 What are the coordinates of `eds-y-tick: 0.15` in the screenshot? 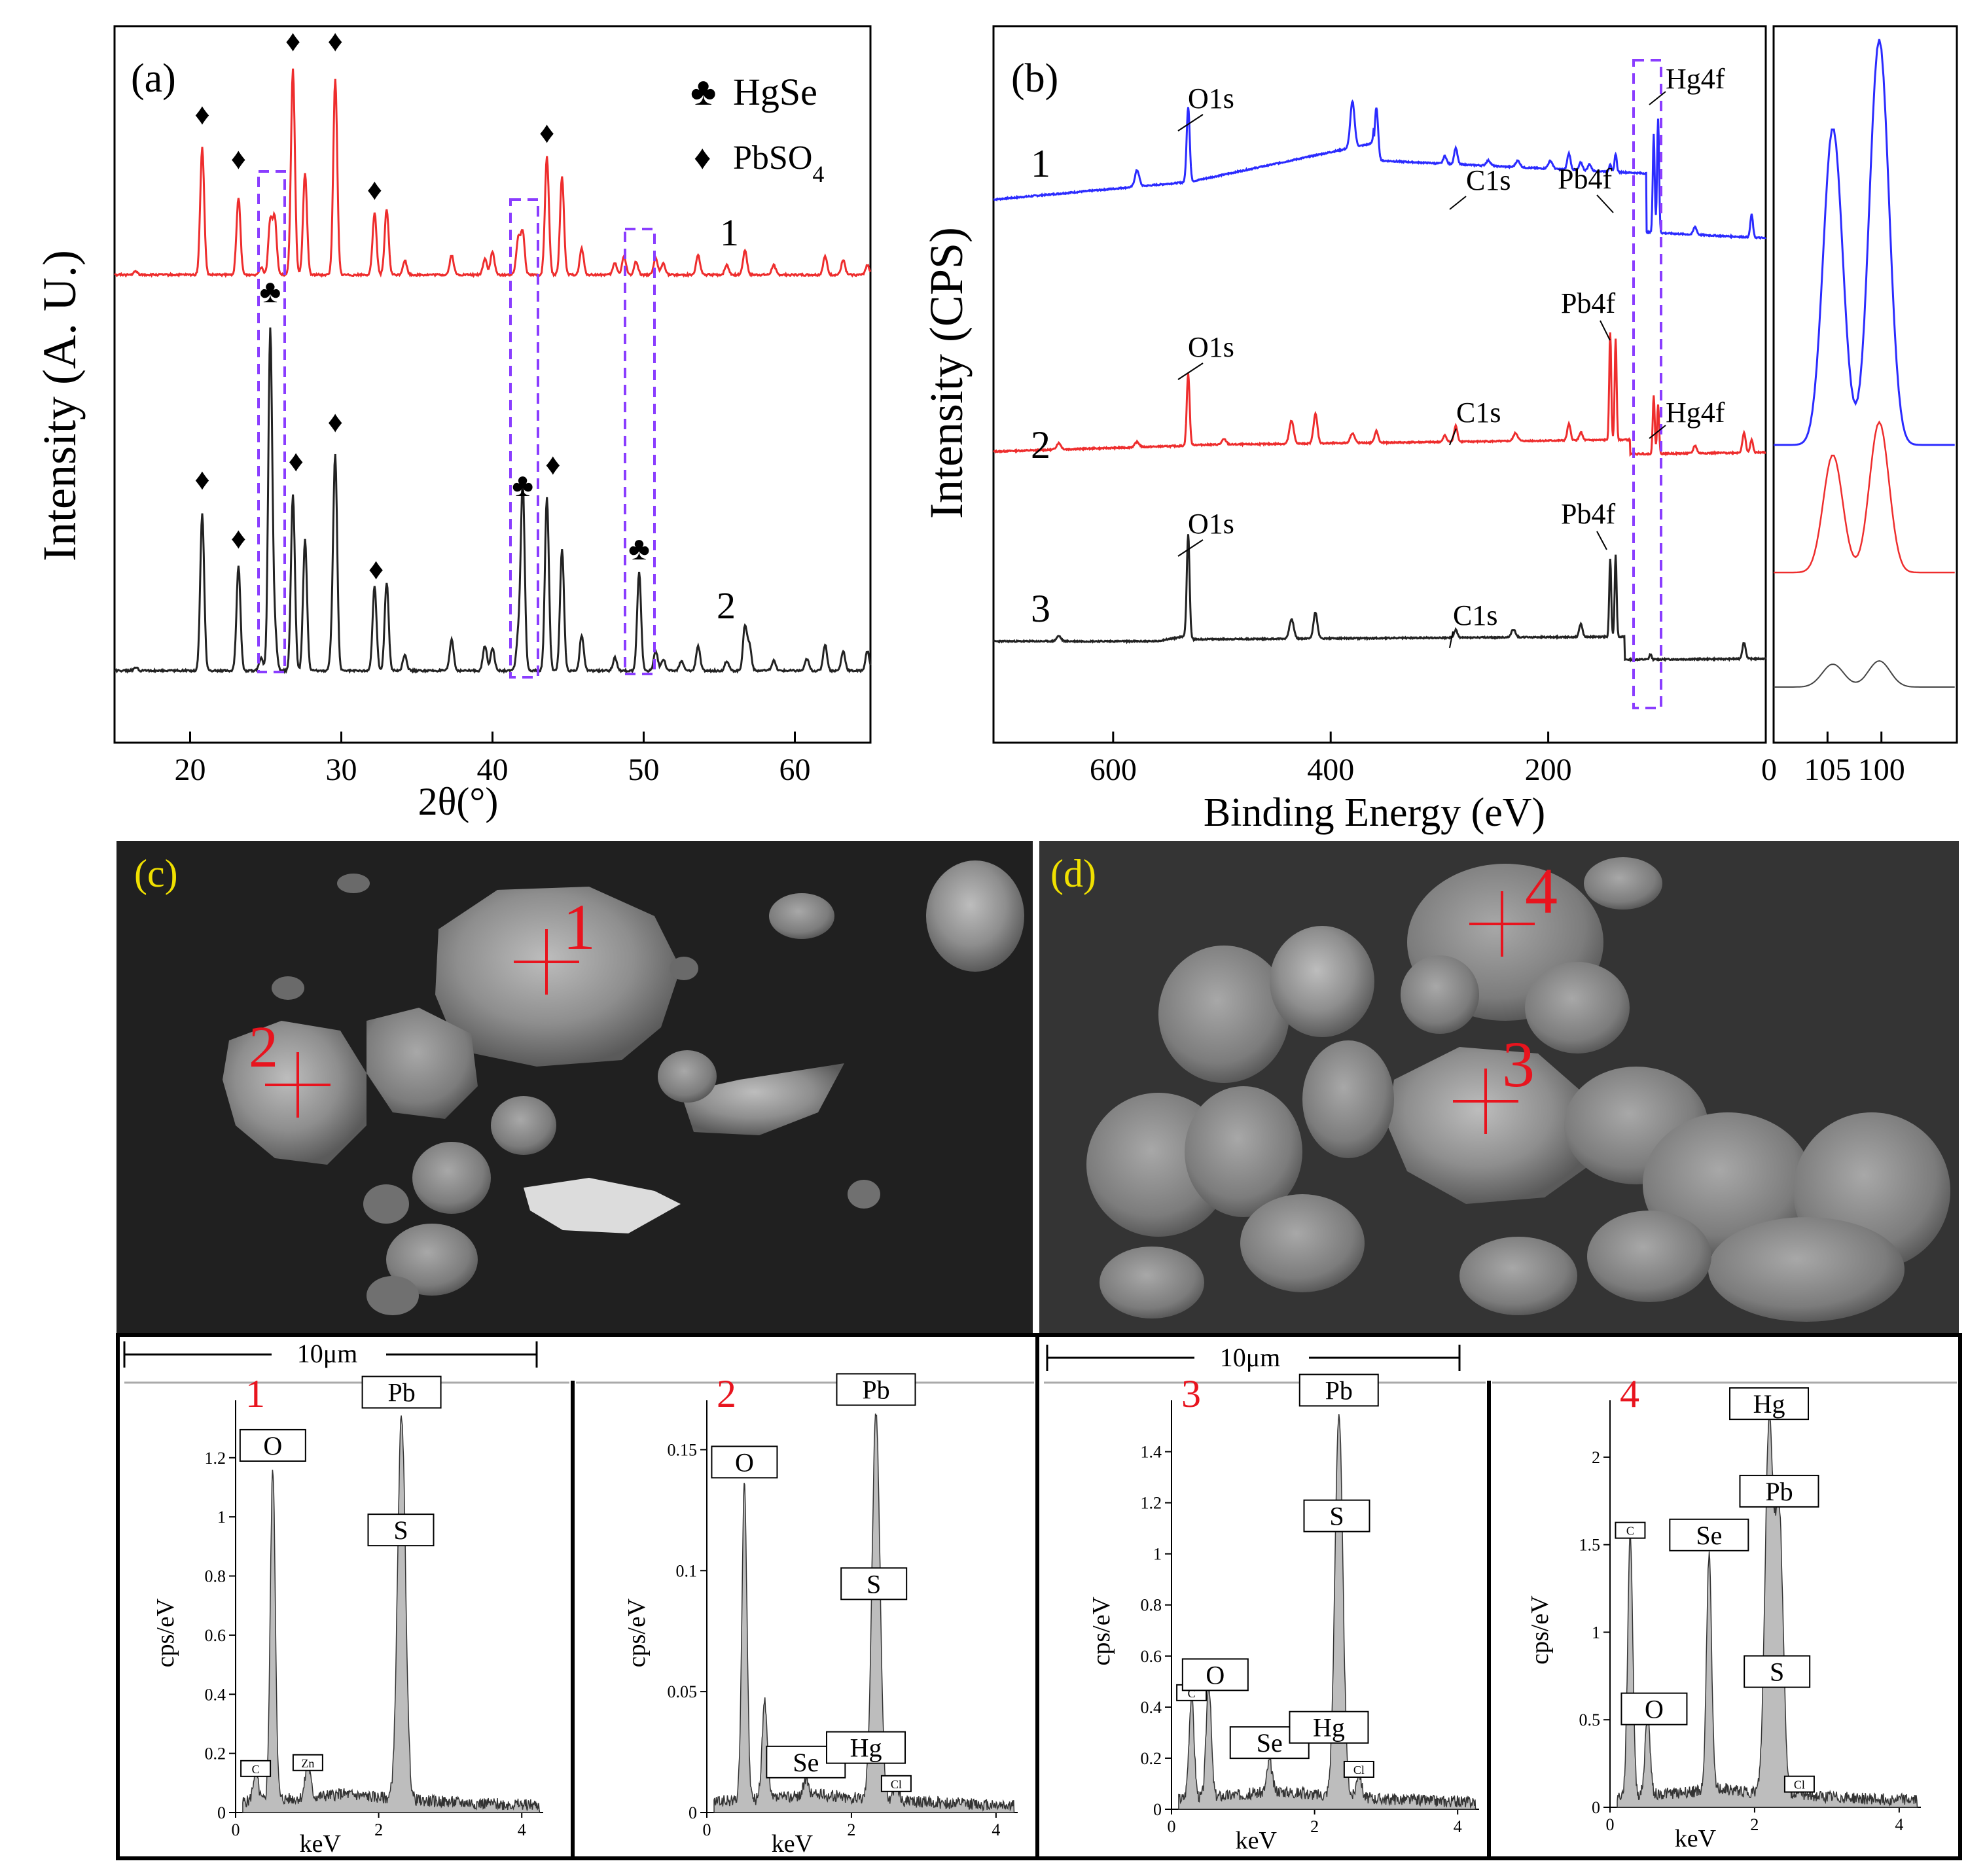 It's located at (683, 1449).